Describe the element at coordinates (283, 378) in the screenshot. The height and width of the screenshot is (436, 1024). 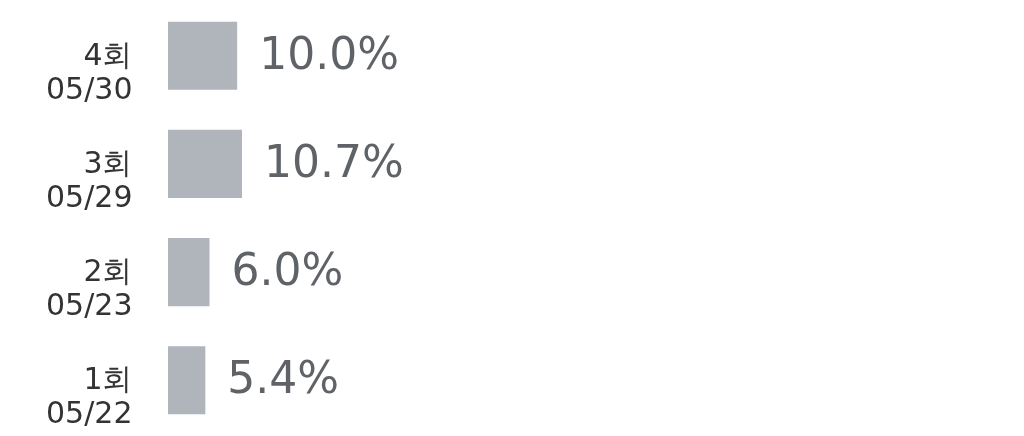
I see `data-label: 5.4%` at that location.